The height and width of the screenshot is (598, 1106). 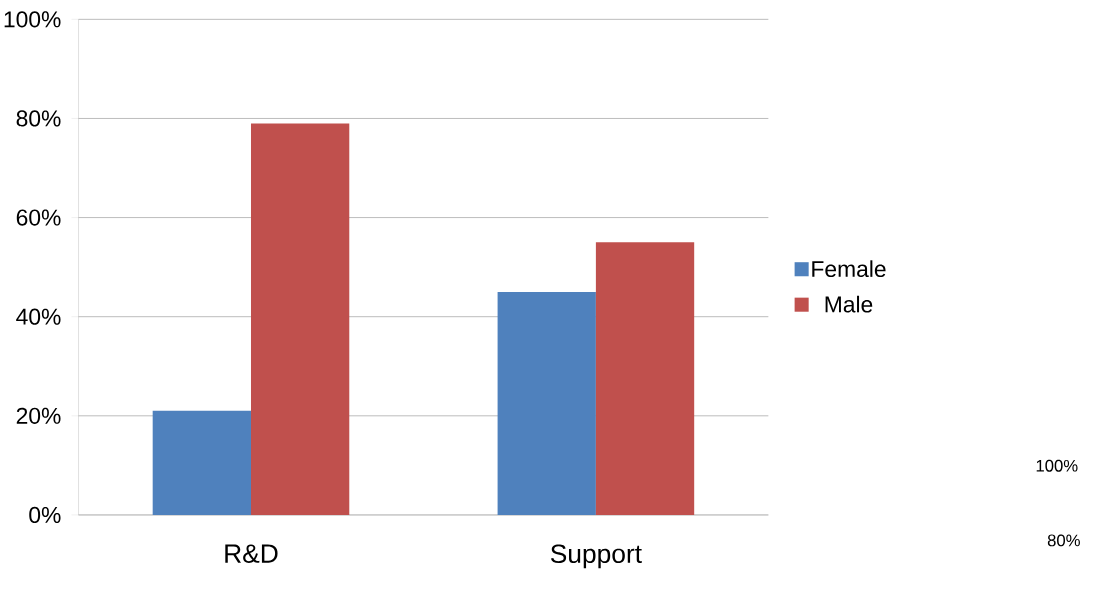 What do you see at coordinates (1057, 465) in the screenshot?
I see `text: 100%` at bounding box center [1057, 465].